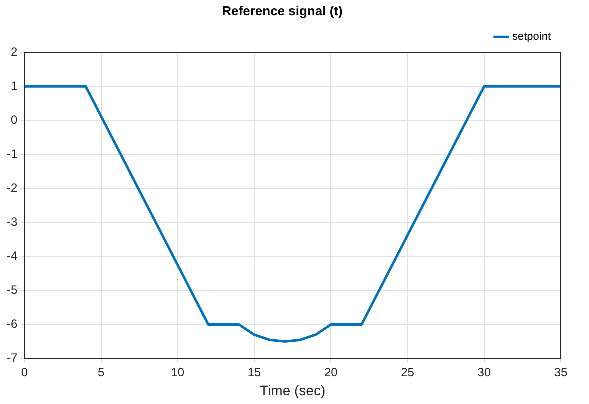  I want to click on y-tick-label: -4, so click(12, 256).